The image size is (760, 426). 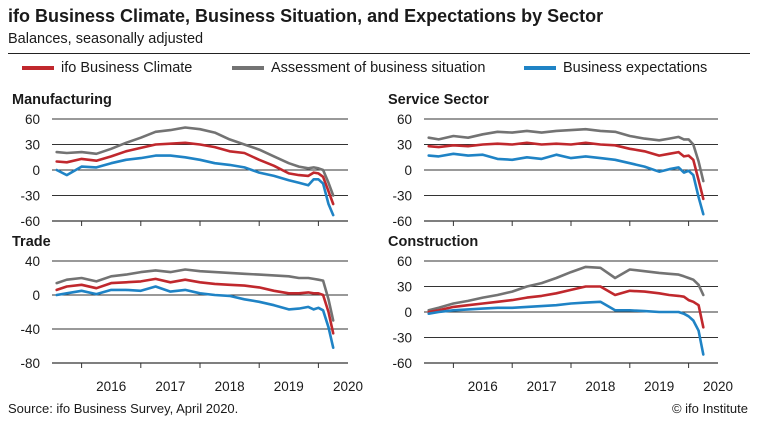 I want to click on series-line-manufacturing-situation, so click(x=195, y=161).